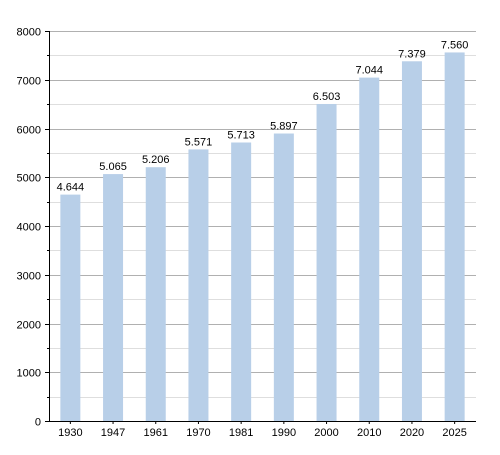  Describe the element at coordinates (113, 433) in the screenshot. I see `x-tick-label: 1947` at that location.